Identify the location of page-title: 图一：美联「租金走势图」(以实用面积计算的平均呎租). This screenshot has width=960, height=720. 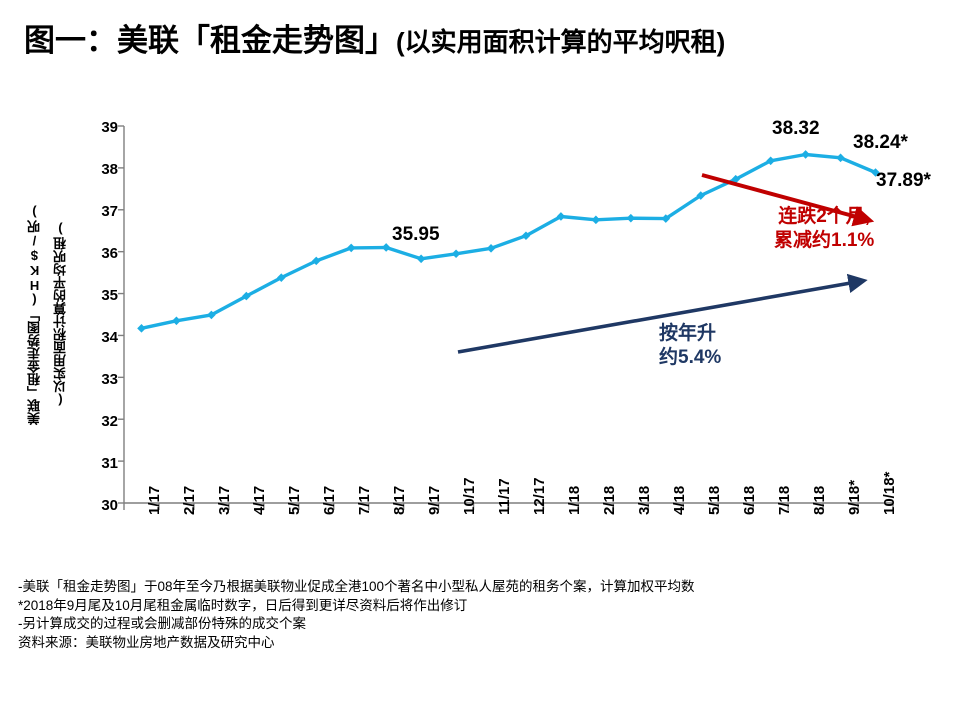
(484, 40).